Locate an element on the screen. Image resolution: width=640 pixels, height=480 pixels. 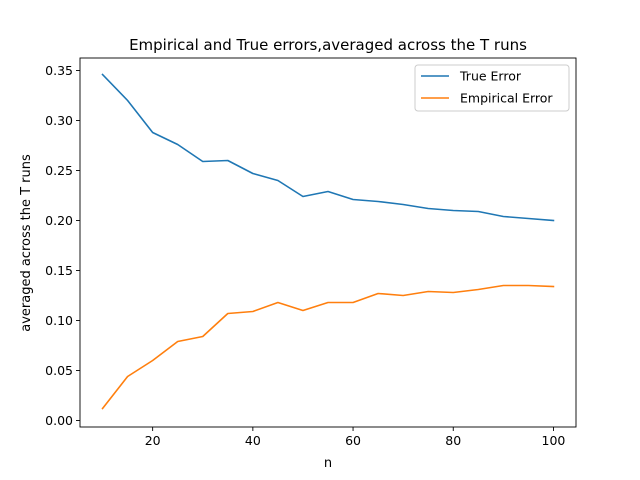
y-tick-label: 0.35 is located at coordinates (59, 70).